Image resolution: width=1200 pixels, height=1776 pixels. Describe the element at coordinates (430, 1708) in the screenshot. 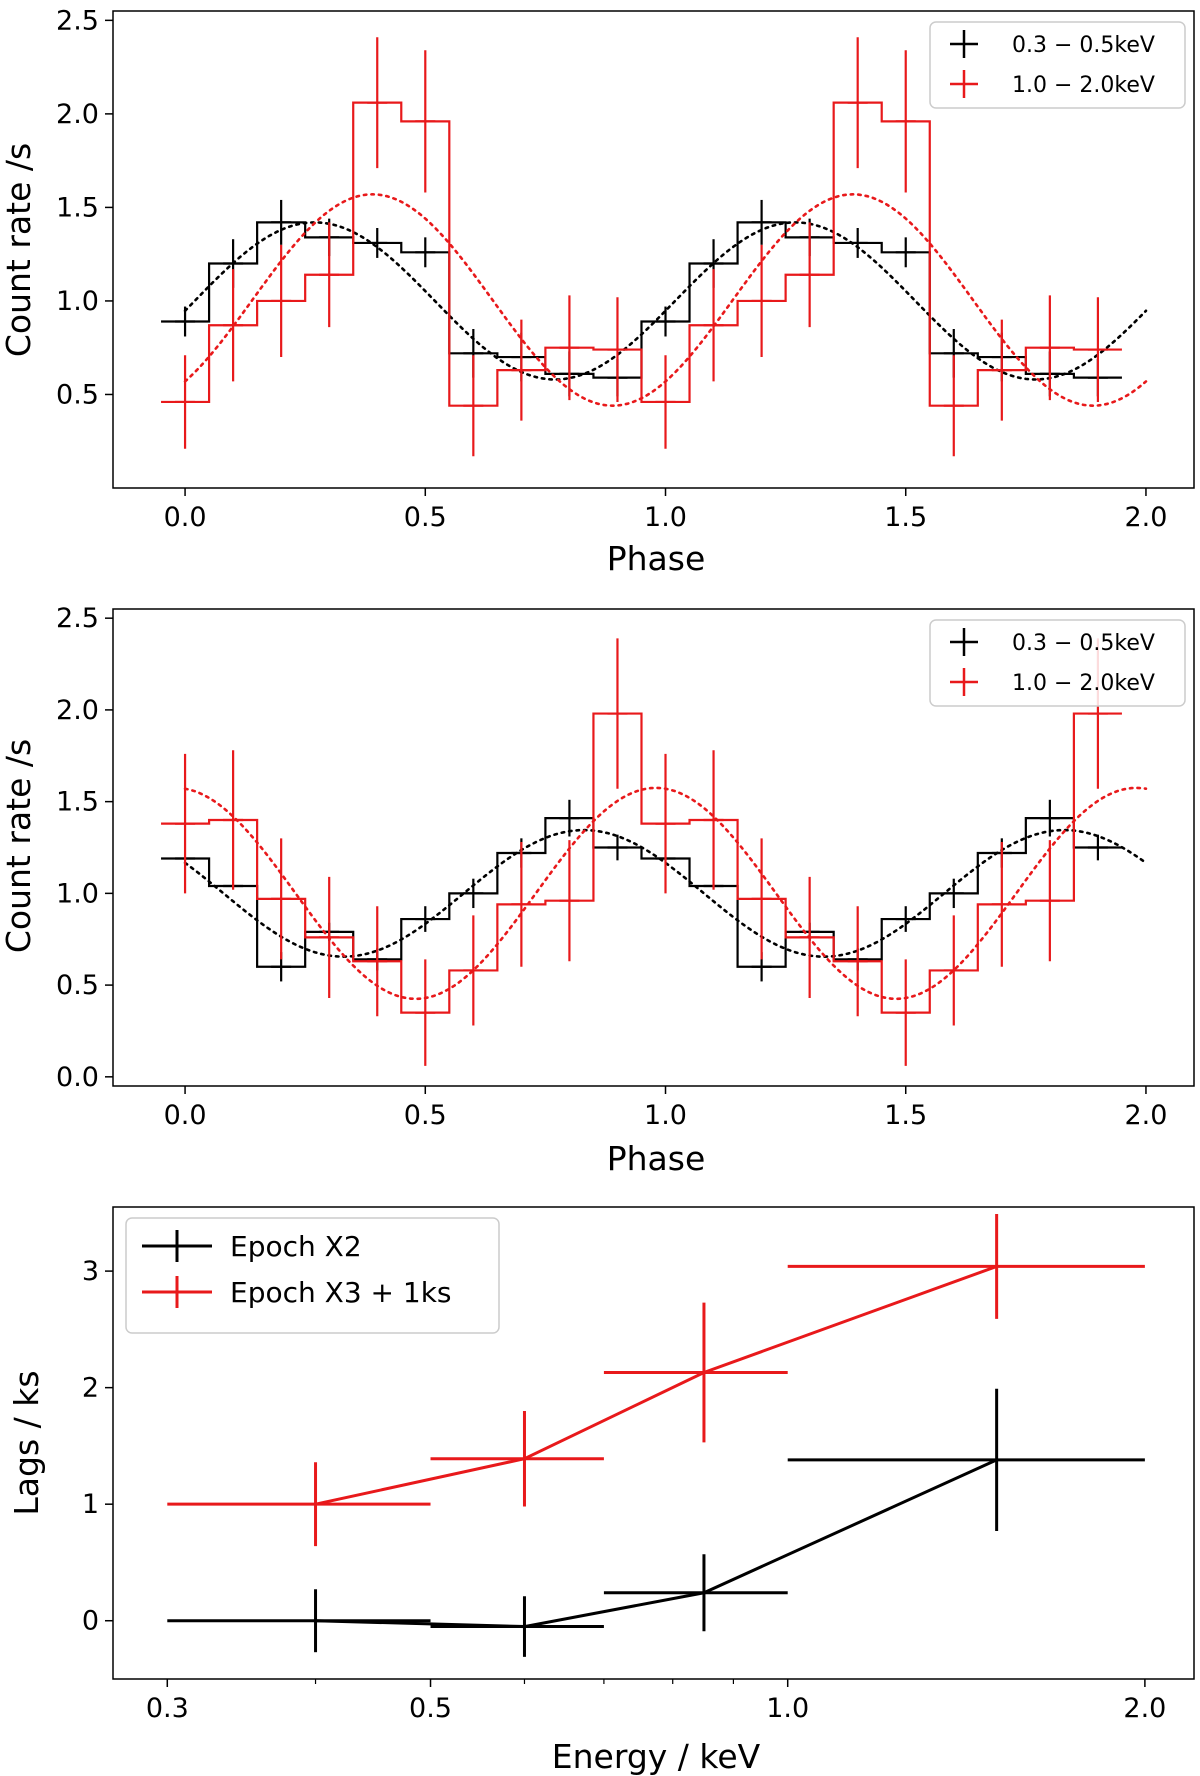

I see `bottom-x-tick-label: 0.5` at that location.